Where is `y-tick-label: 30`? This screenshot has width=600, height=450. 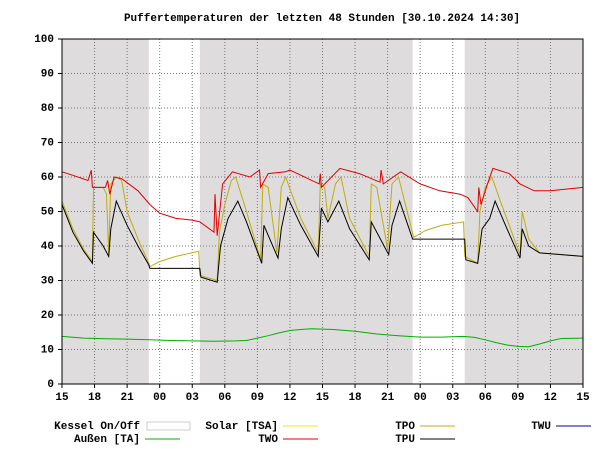 y-tick-label: 30 is located at coordinates (47, 281).